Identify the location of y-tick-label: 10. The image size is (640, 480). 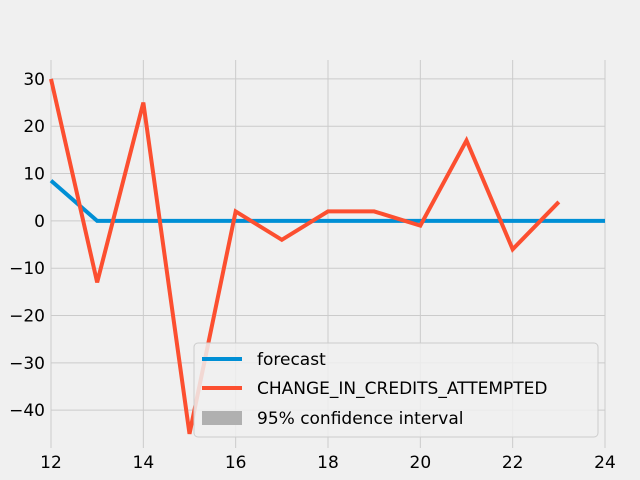
(34, 175).